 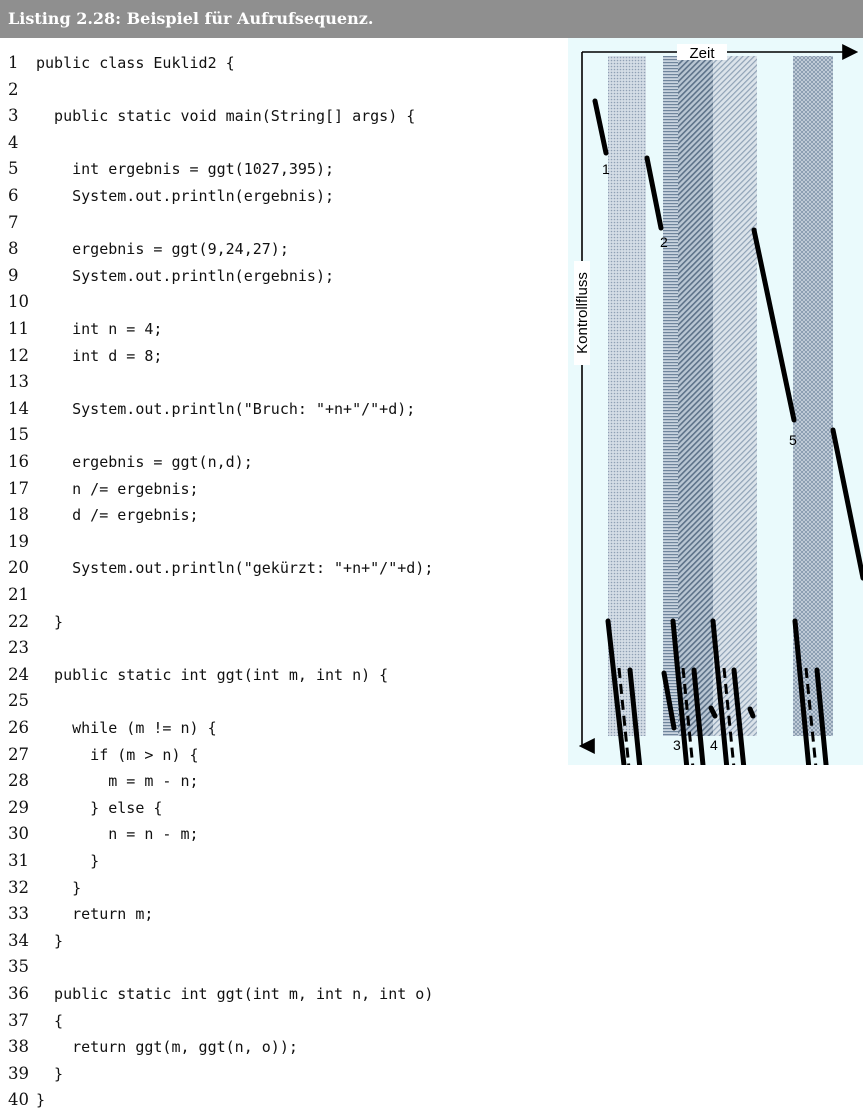 What do you see at coordinates (99, 807) in the screenshot?
I see `code-text: } else {` at bounding box center [99, 807].